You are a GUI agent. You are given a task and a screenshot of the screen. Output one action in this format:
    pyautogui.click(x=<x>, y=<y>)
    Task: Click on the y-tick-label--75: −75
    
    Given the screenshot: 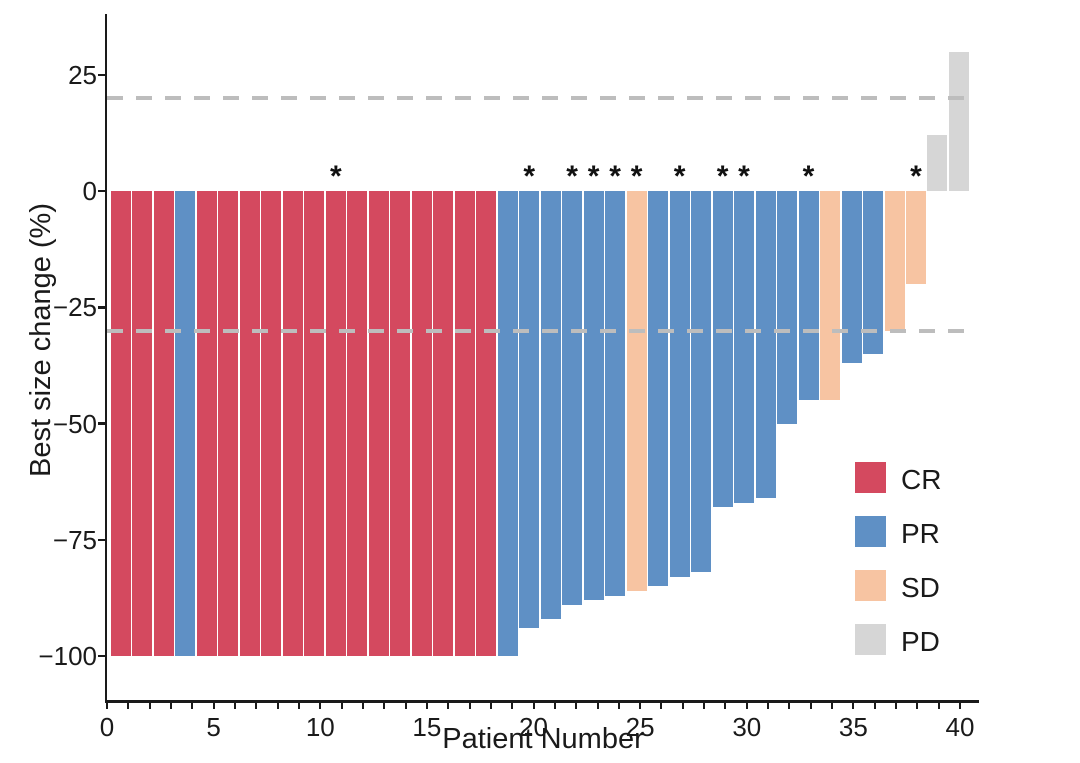 What is the action you would take?
    pyautogui.click(x=74, y=539)
    